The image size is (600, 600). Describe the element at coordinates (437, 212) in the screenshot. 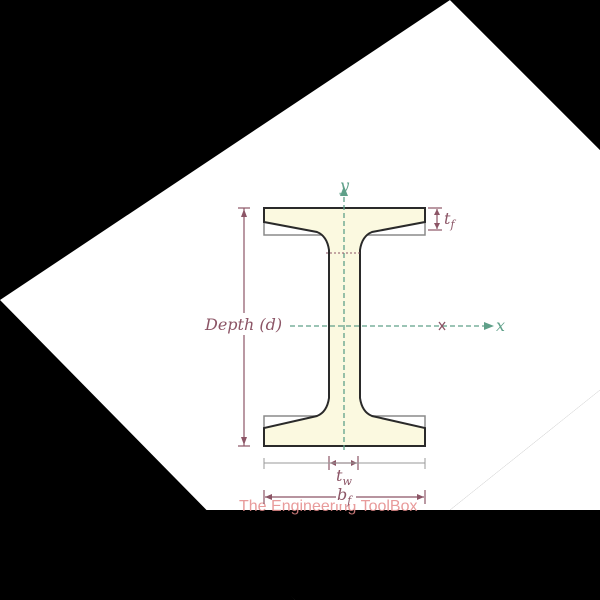

I see `tf-arrow-top` at that location.